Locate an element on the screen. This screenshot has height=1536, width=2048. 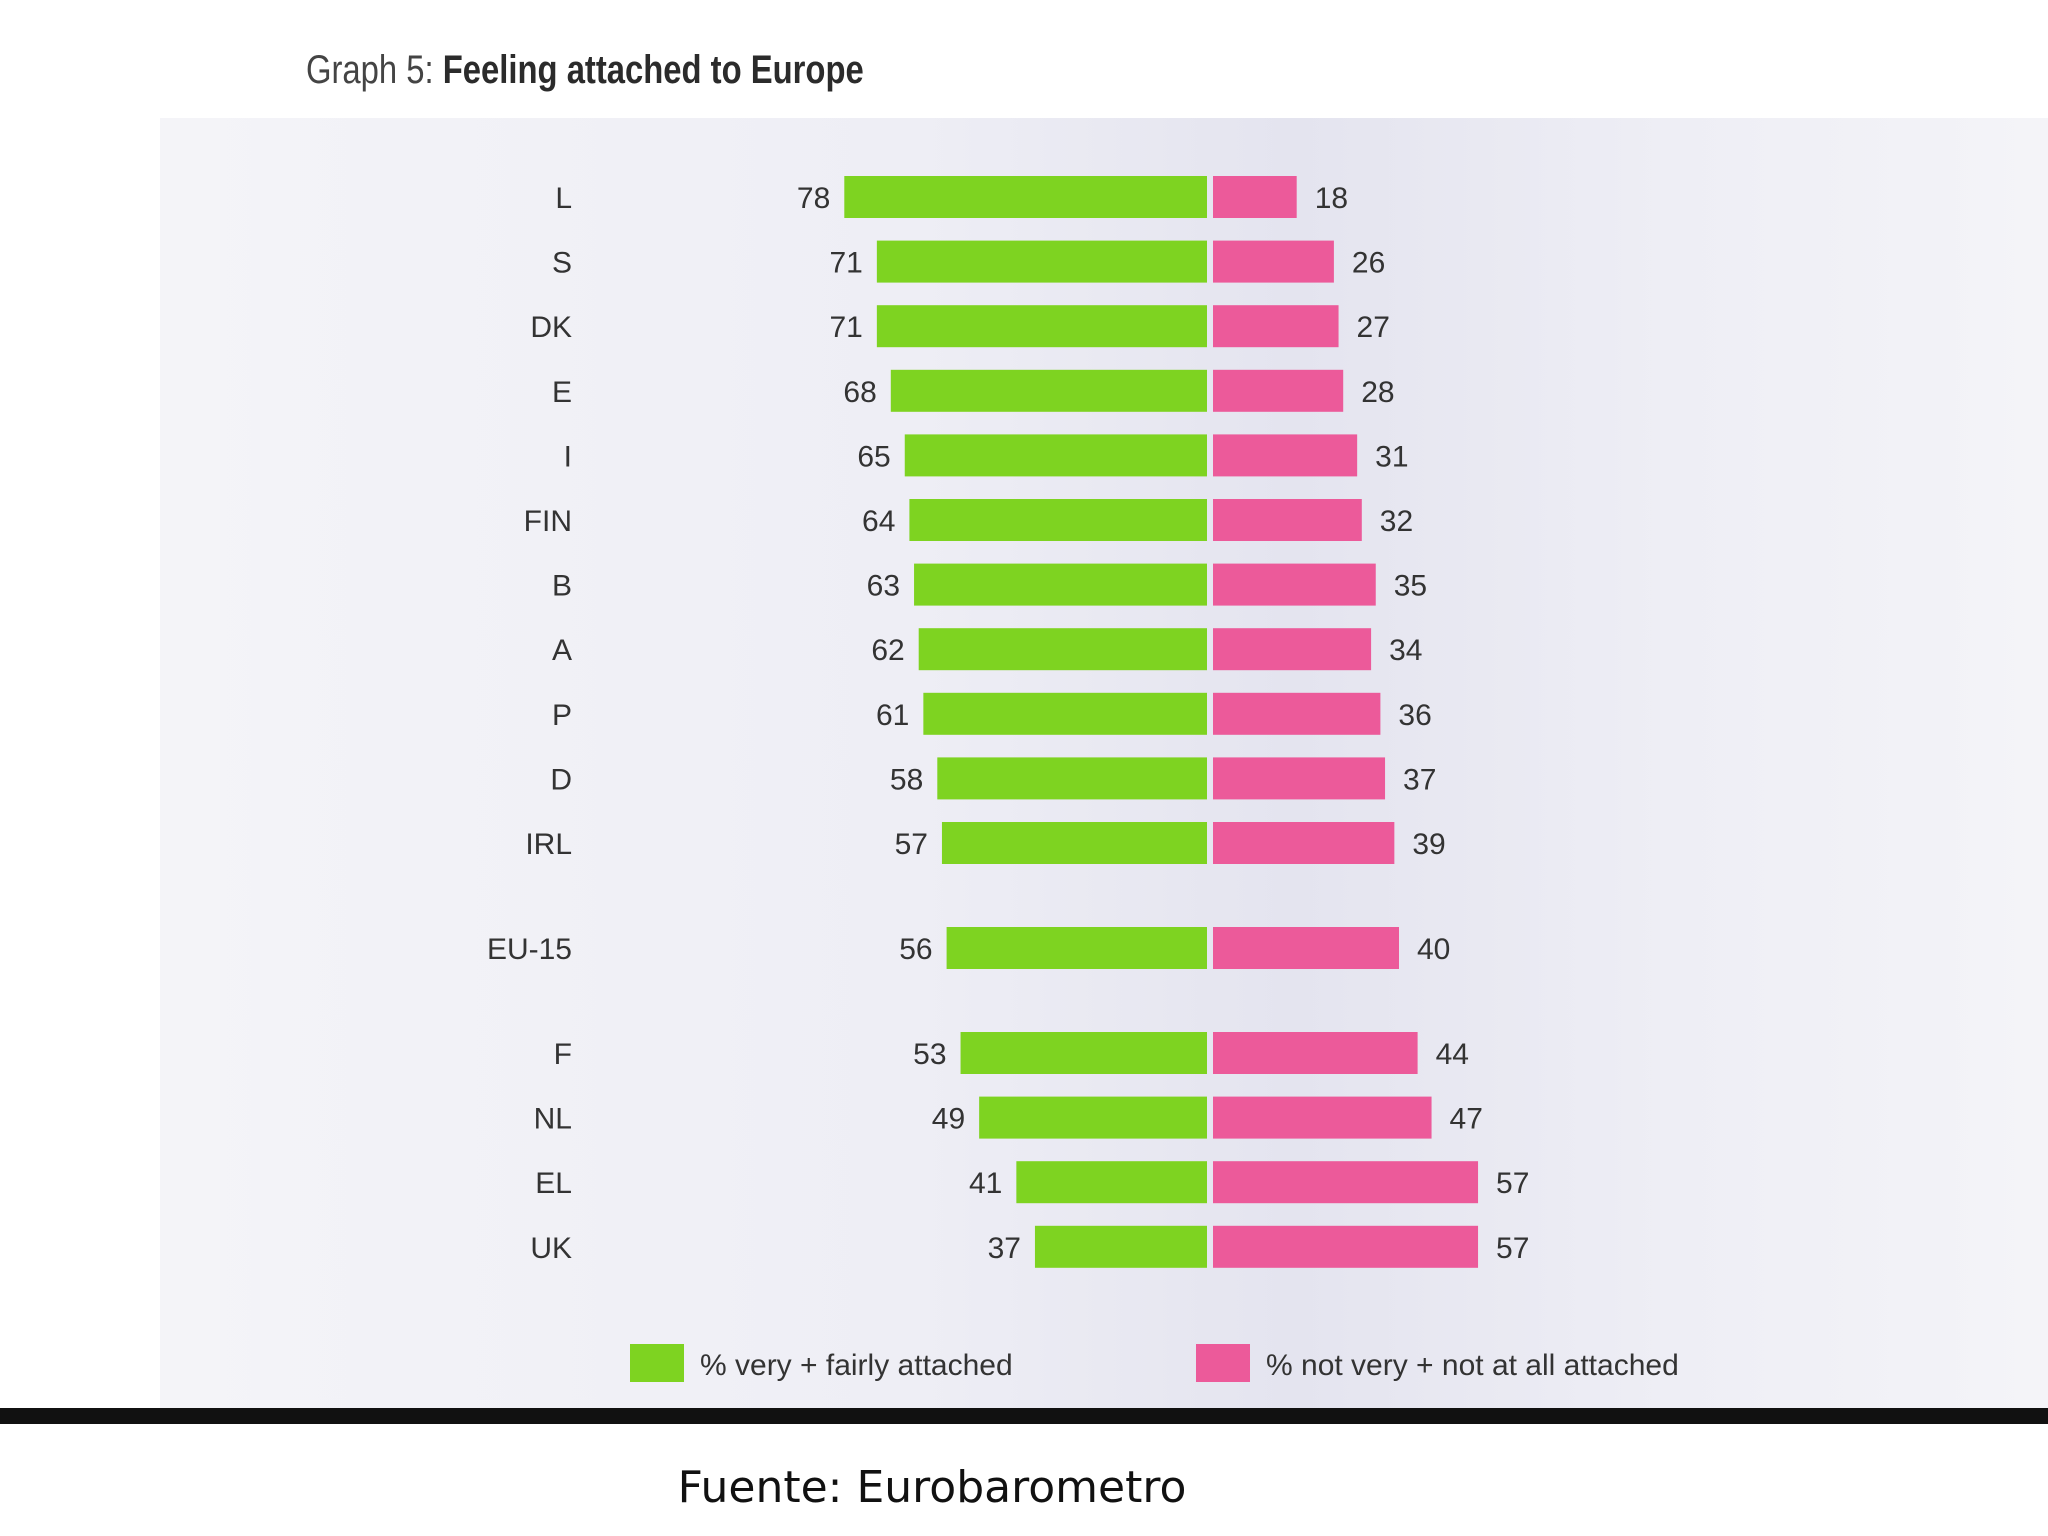
bar-attached-s is located at coordinates (1041, 261).